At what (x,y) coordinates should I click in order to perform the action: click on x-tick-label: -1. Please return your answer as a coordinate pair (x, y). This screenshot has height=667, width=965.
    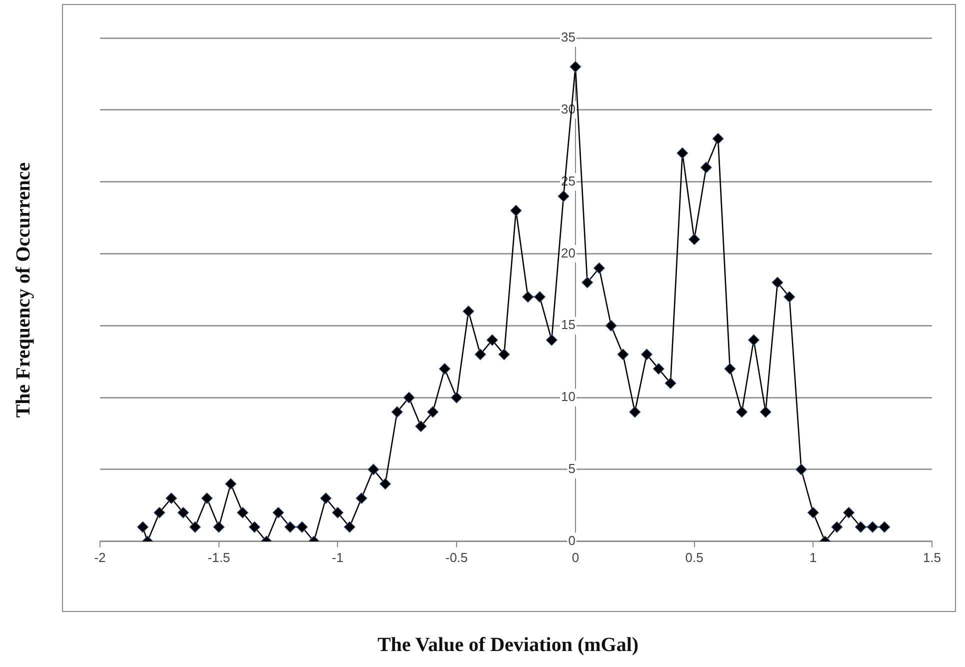
    Looking at the image, I should click on (338, 557).